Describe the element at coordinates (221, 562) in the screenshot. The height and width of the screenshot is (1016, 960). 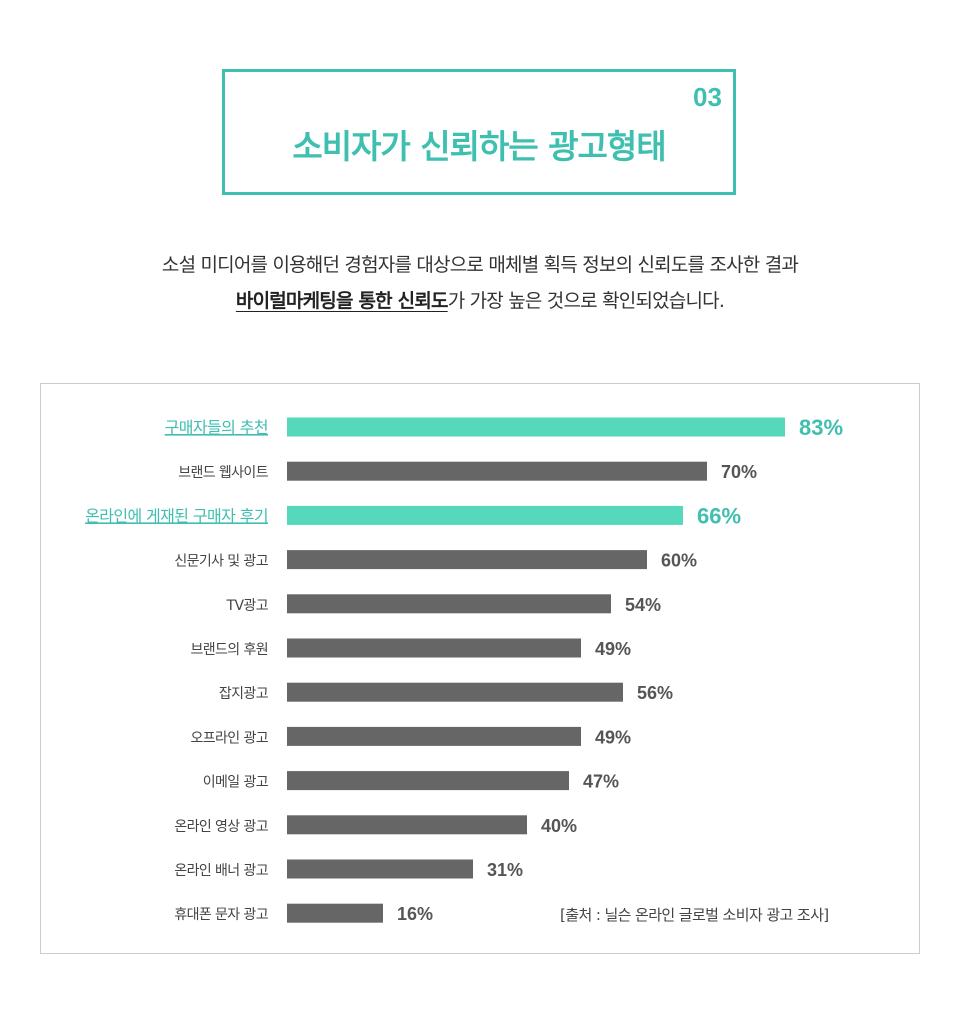
I see `category-label: 신문기사 및 광고` at that location.